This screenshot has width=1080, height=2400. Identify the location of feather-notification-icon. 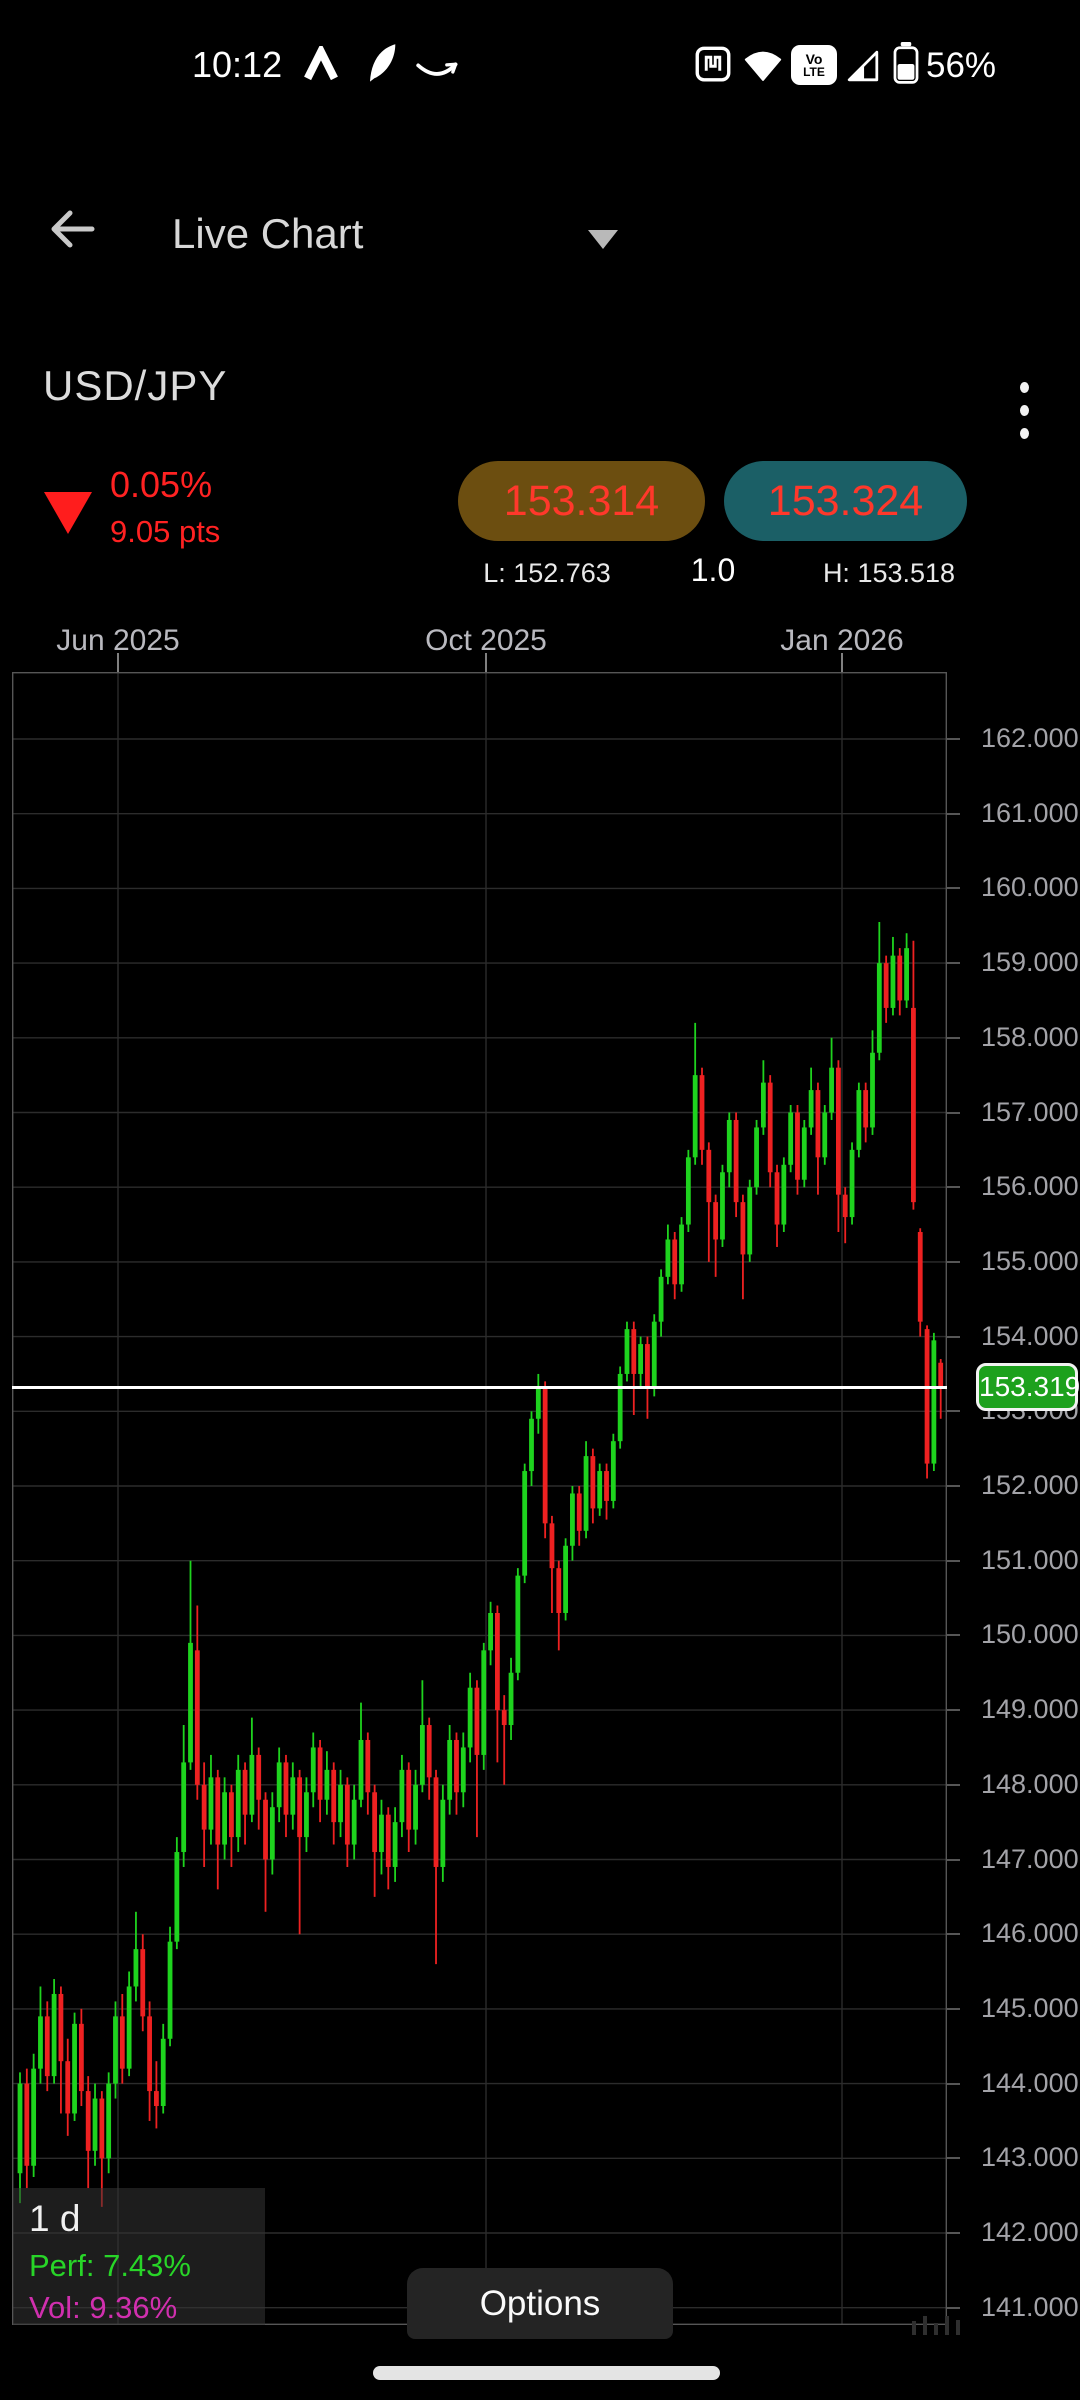
(383, 63).